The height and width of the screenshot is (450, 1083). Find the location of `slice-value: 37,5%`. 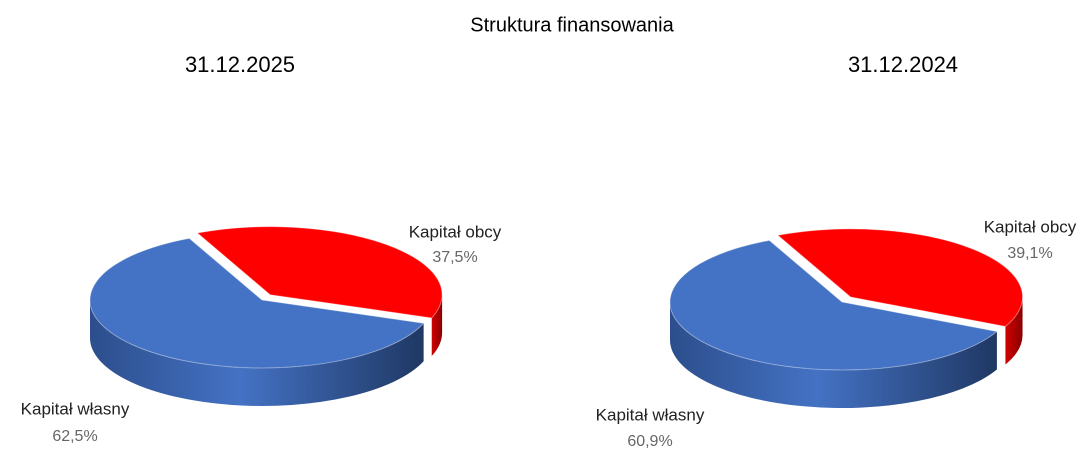

slice-value: 37,5% is located at coordinates (454, 257).